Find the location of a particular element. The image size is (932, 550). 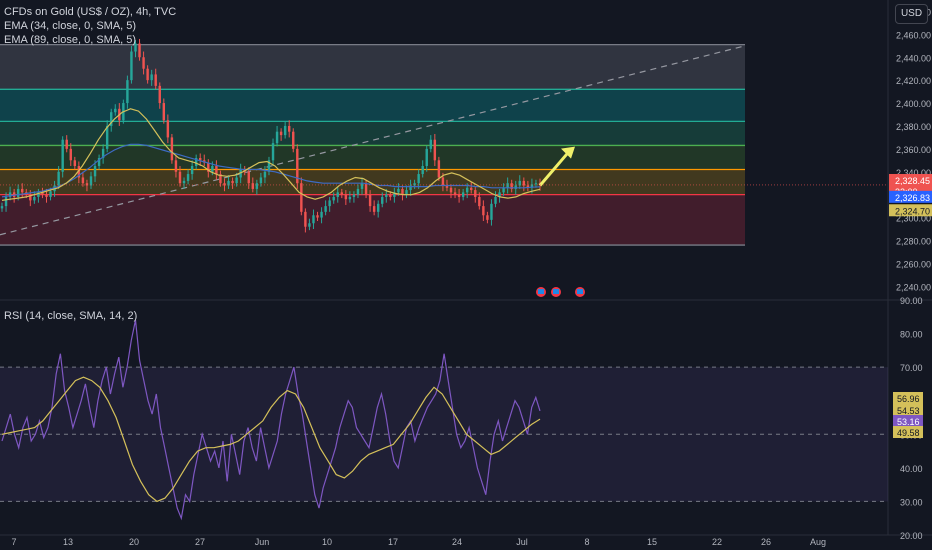

rsi-value-label: 49.58 is located at coordinates (908, 433).